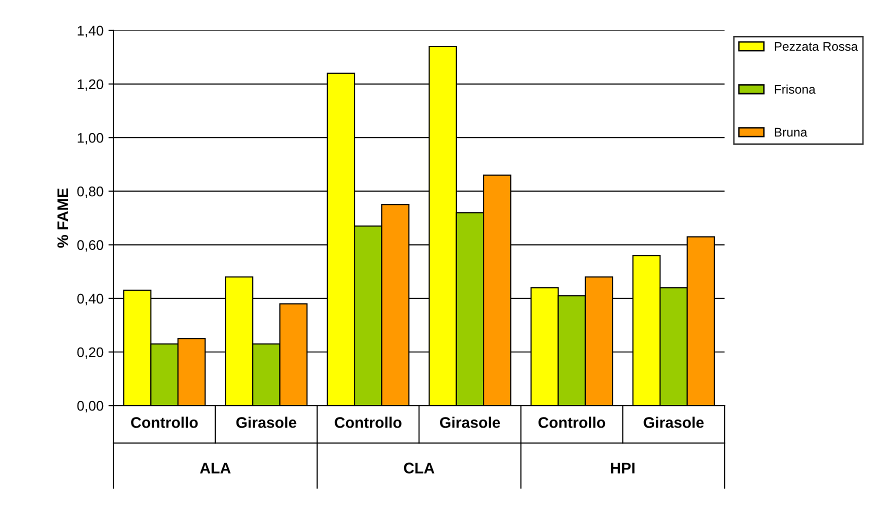 This screenshot has height=507, width=873. Describe the element at coordinates (90, 246) in the screenshot. I see `y-tick-label: 0,60` at that location.